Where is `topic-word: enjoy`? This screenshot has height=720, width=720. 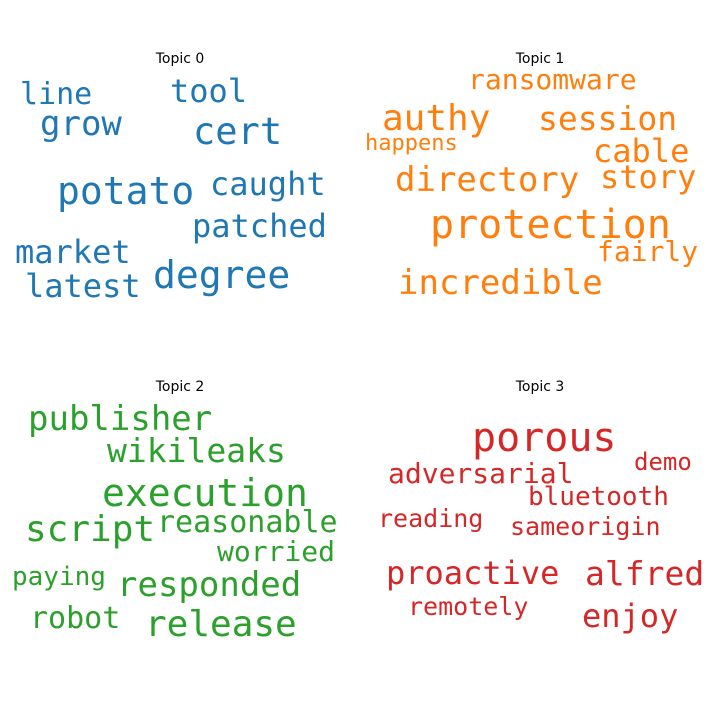 topic-word: enjoy is located at coordinates (630, 616).